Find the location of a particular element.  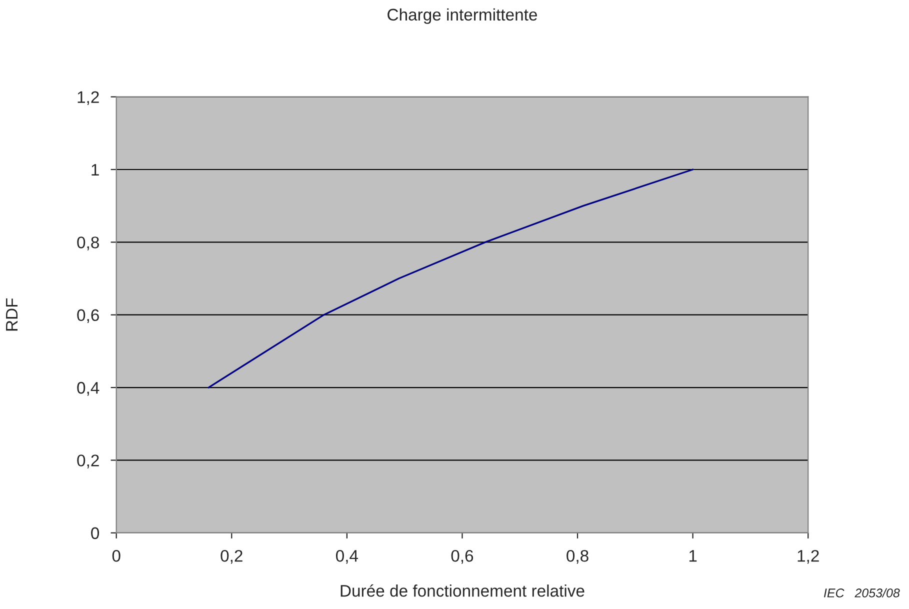

x-tick-label: 0,8 is located at coordinates (577, 557).